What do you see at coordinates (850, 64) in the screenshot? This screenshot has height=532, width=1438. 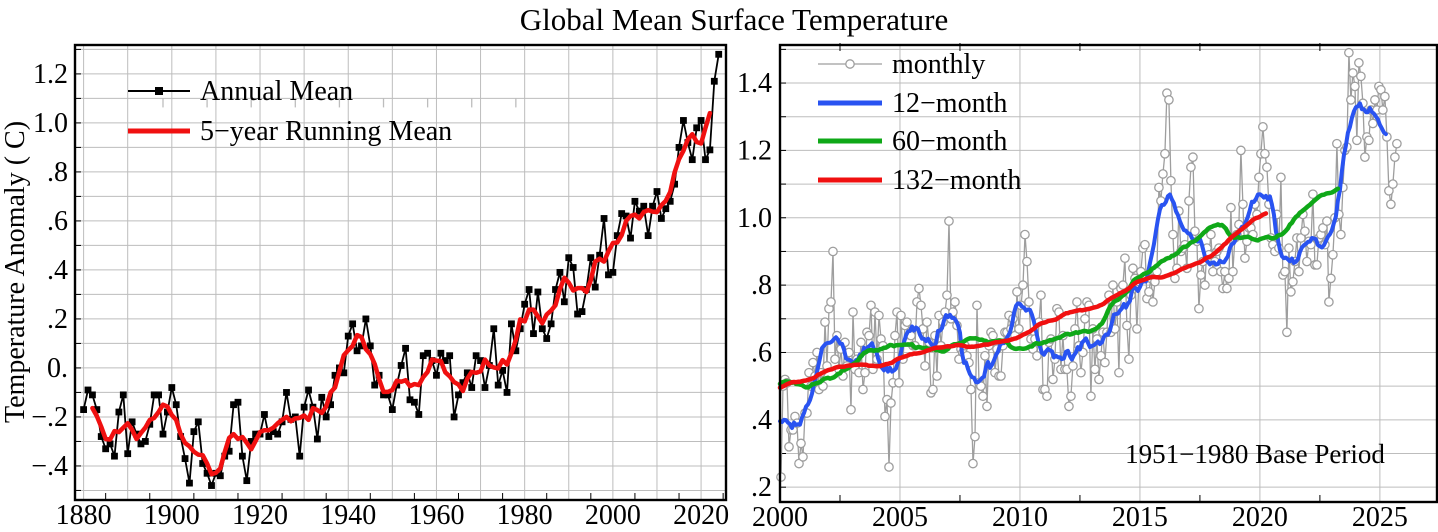 I see `legend-monthly-marker-sample` at bounding box center [850, 64].